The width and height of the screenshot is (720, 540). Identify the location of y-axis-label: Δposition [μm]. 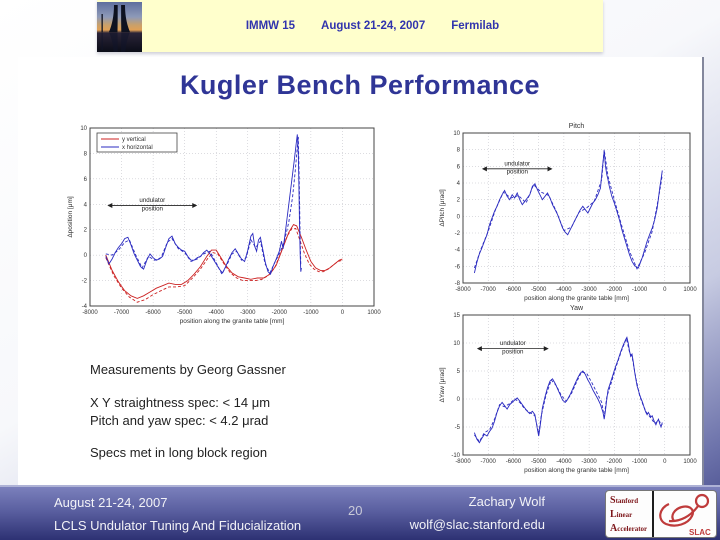
(70, 217).